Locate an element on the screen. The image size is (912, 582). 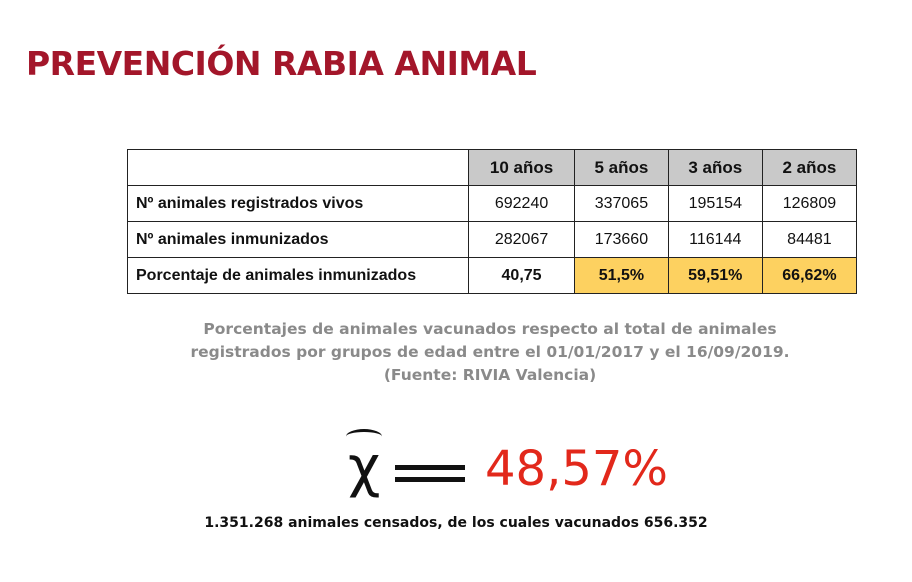
mean-formula: χ 48,57% is located at coordinates (520, 470).